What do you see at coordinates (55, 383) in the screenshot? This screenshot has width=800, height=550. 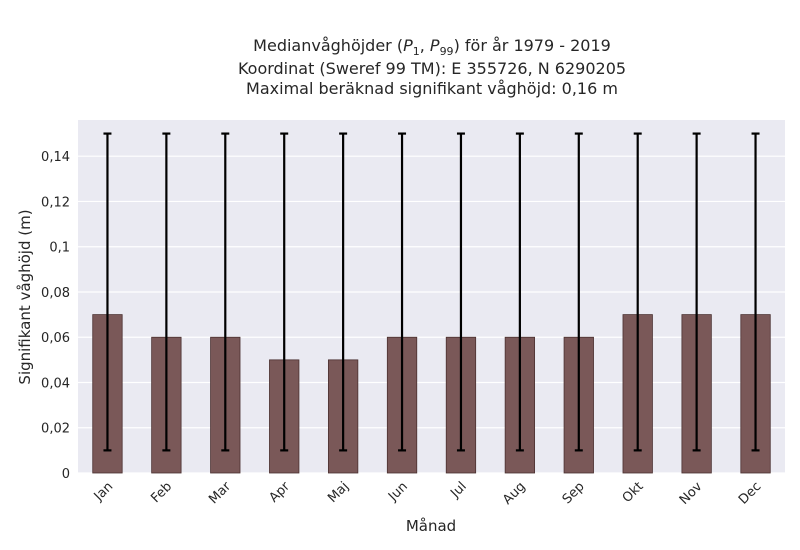 I see `y-tick-label: 0,04` at bounding box center [55, 383].